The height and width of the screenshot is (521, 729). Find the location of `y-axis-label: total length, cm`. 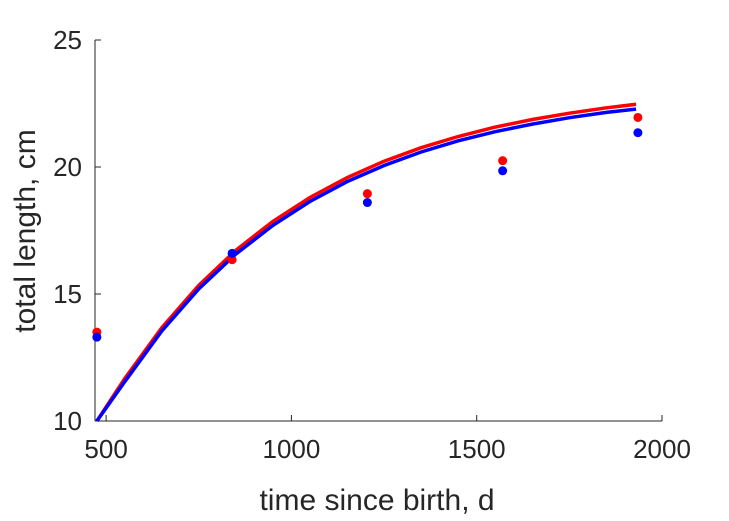

y-axis-label: total length, cm is located at coordinates (25, 230).